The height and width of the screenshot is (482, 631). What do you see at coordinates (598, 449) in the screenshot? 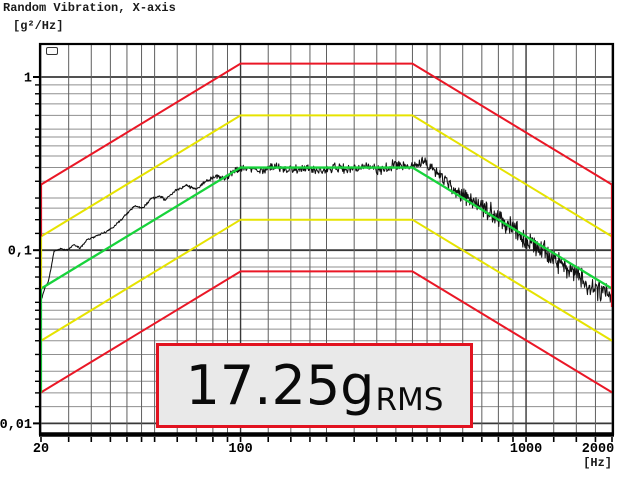
I see `x-tick-label: 2000` at bounding box center [598, 449].